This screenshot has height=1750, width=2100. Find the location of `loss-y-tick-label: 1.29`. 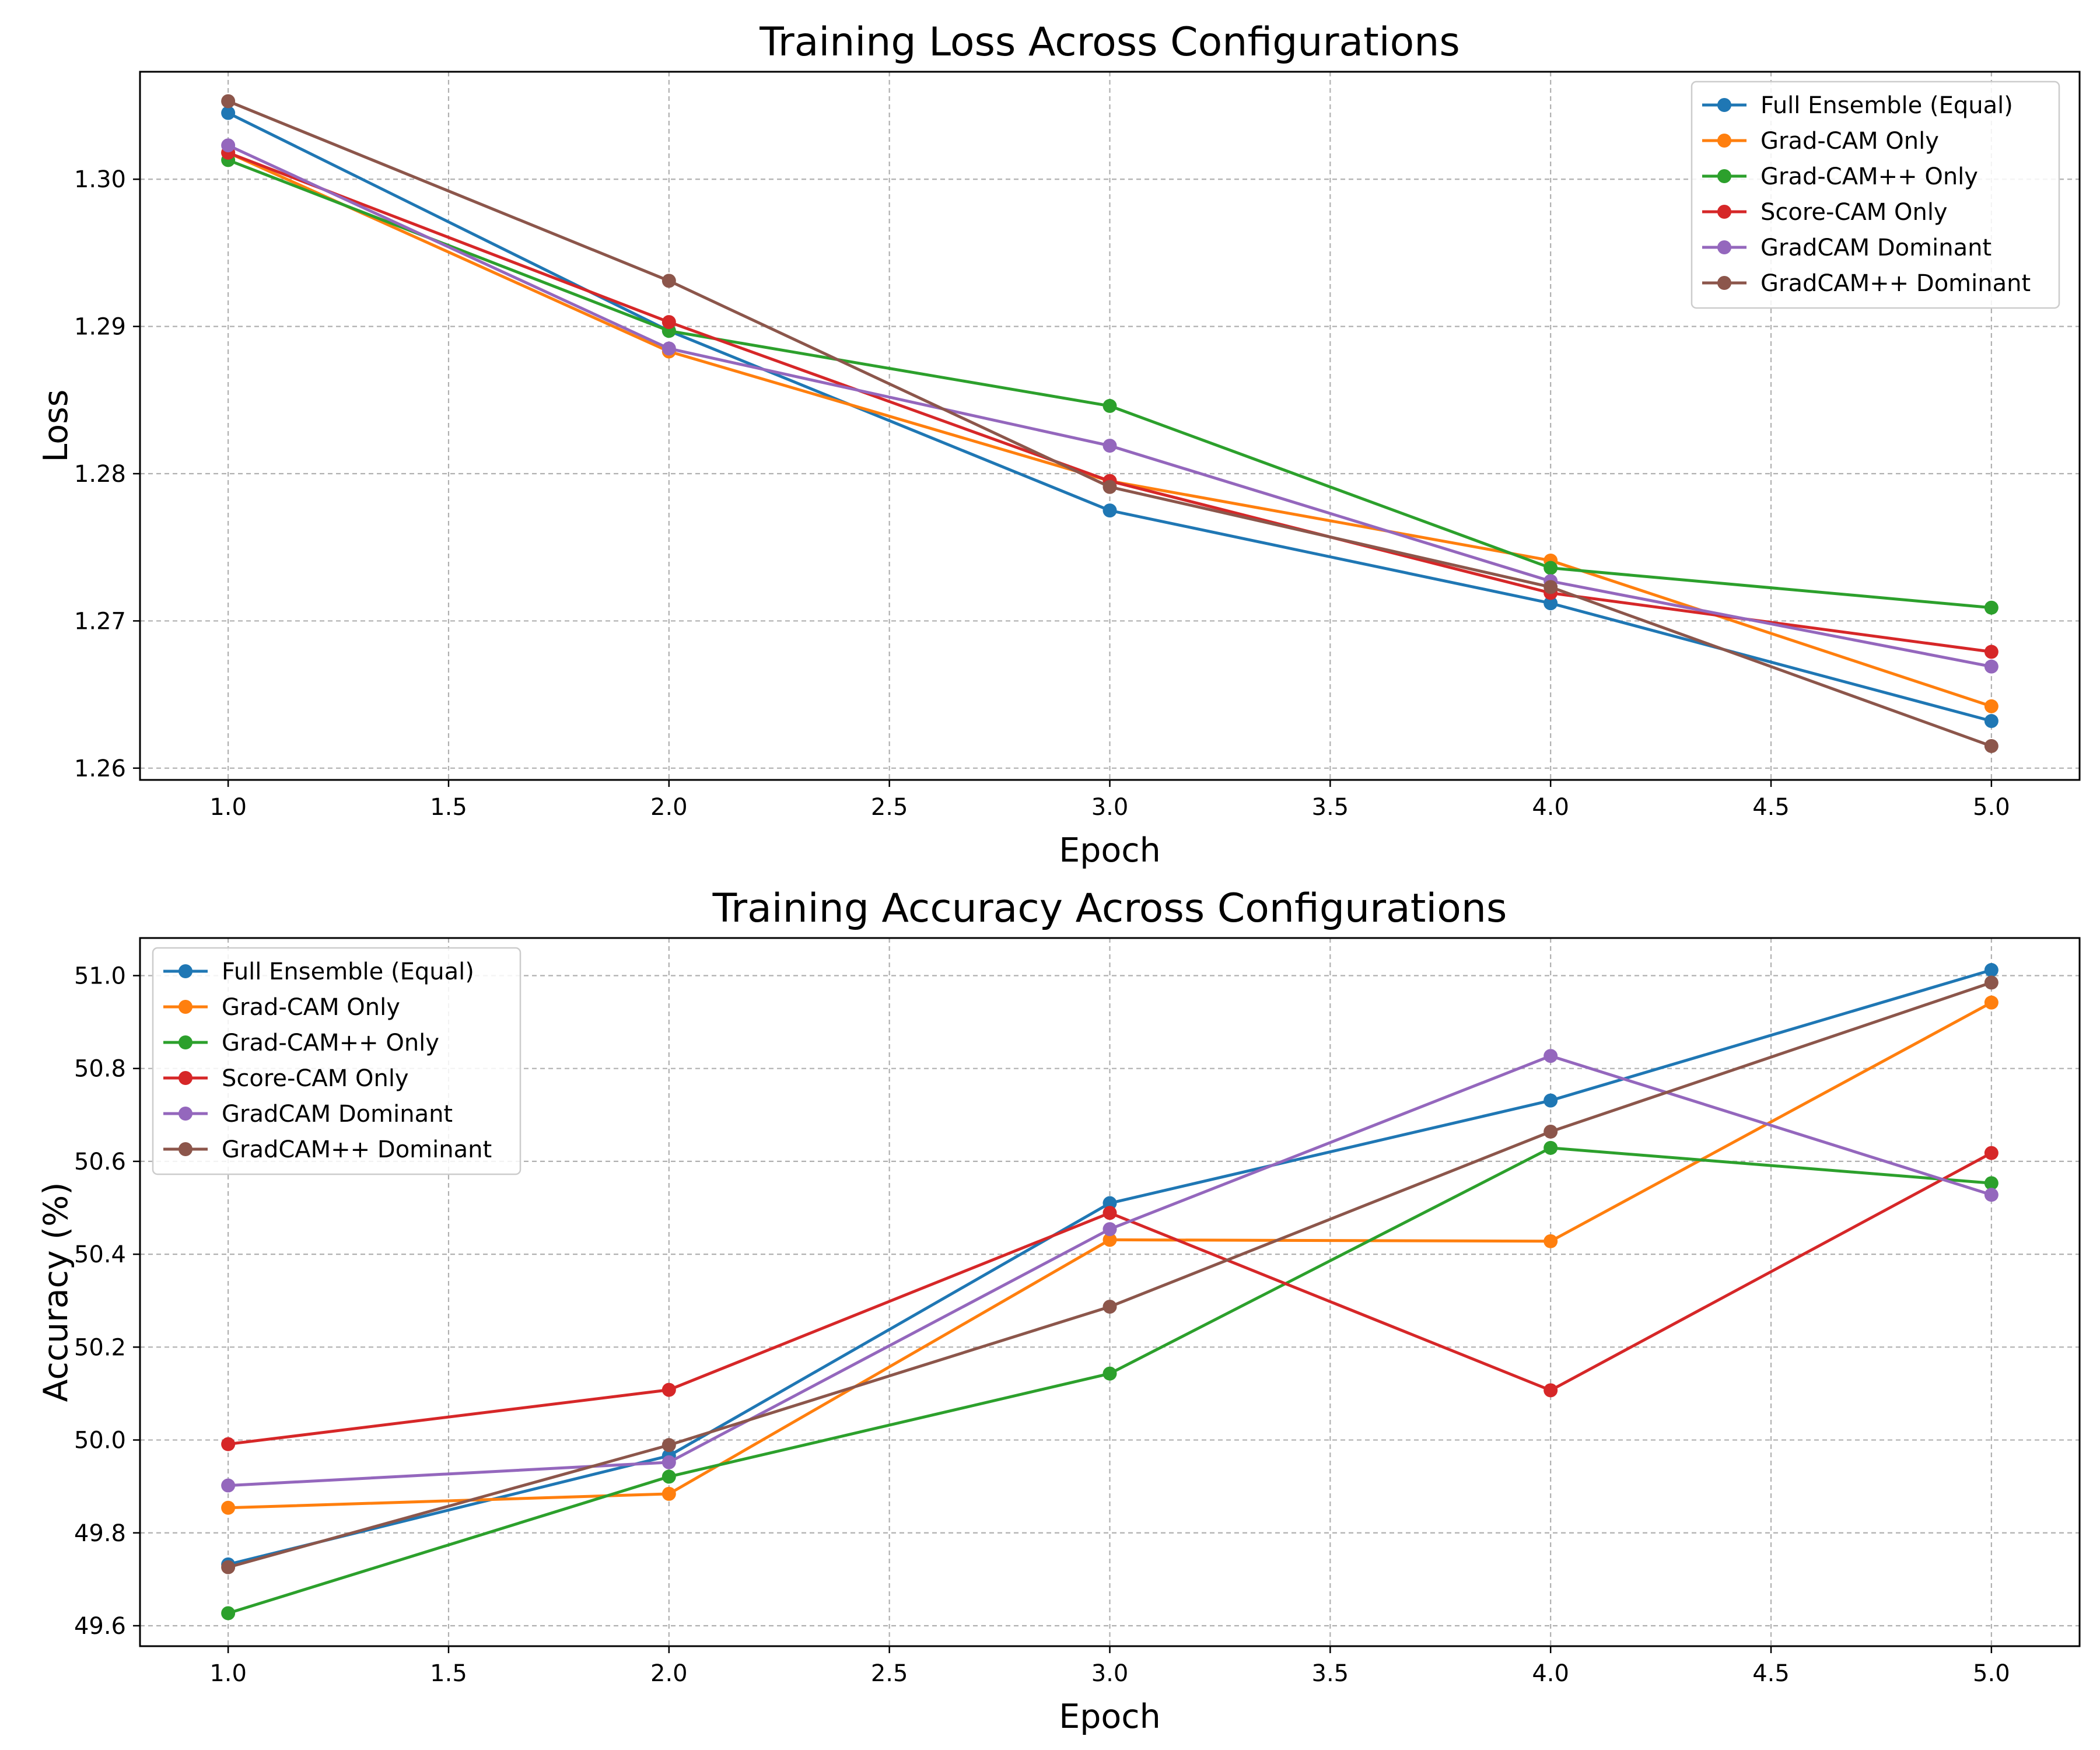

loss-y-tick-label: 1.29 is located at coordinates (100, 328).